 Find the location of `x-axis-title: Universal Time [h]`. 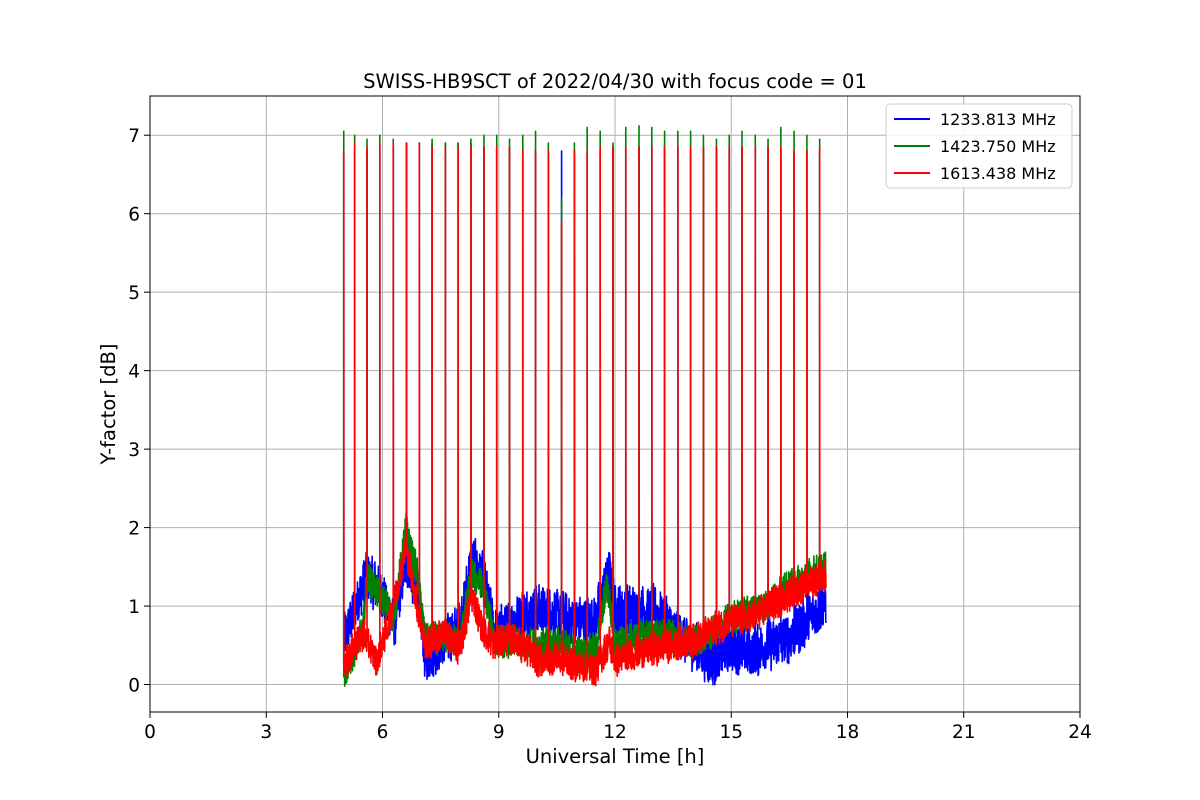

x-axis-title: Universal Time [h] is located at coordinates (615, 756).